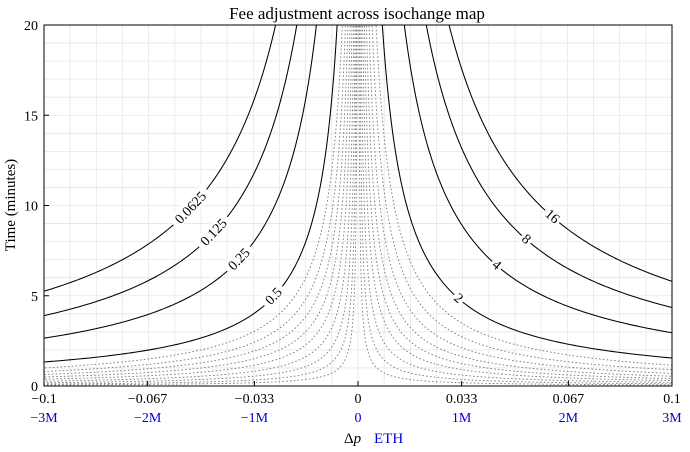  Describe the element at coordinates (672, 399) in the screenshot. I see `x-tick-label: 0.1` at that location.